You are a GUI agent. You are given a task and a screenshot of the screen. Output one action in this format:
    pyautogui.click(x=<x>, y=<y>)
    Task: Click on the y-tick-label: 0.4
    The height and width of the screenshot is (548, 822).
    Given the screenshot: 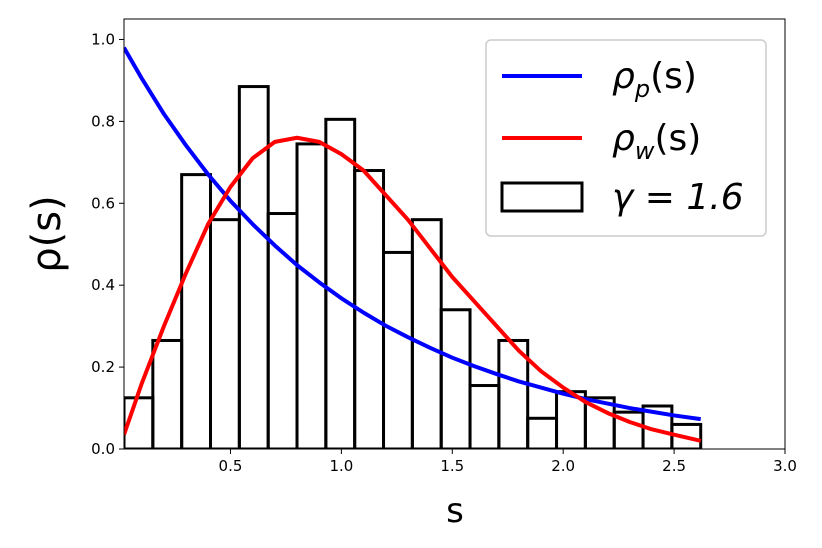 What is the action you would take?
    pyautogui.click(x=103, y=285)
    